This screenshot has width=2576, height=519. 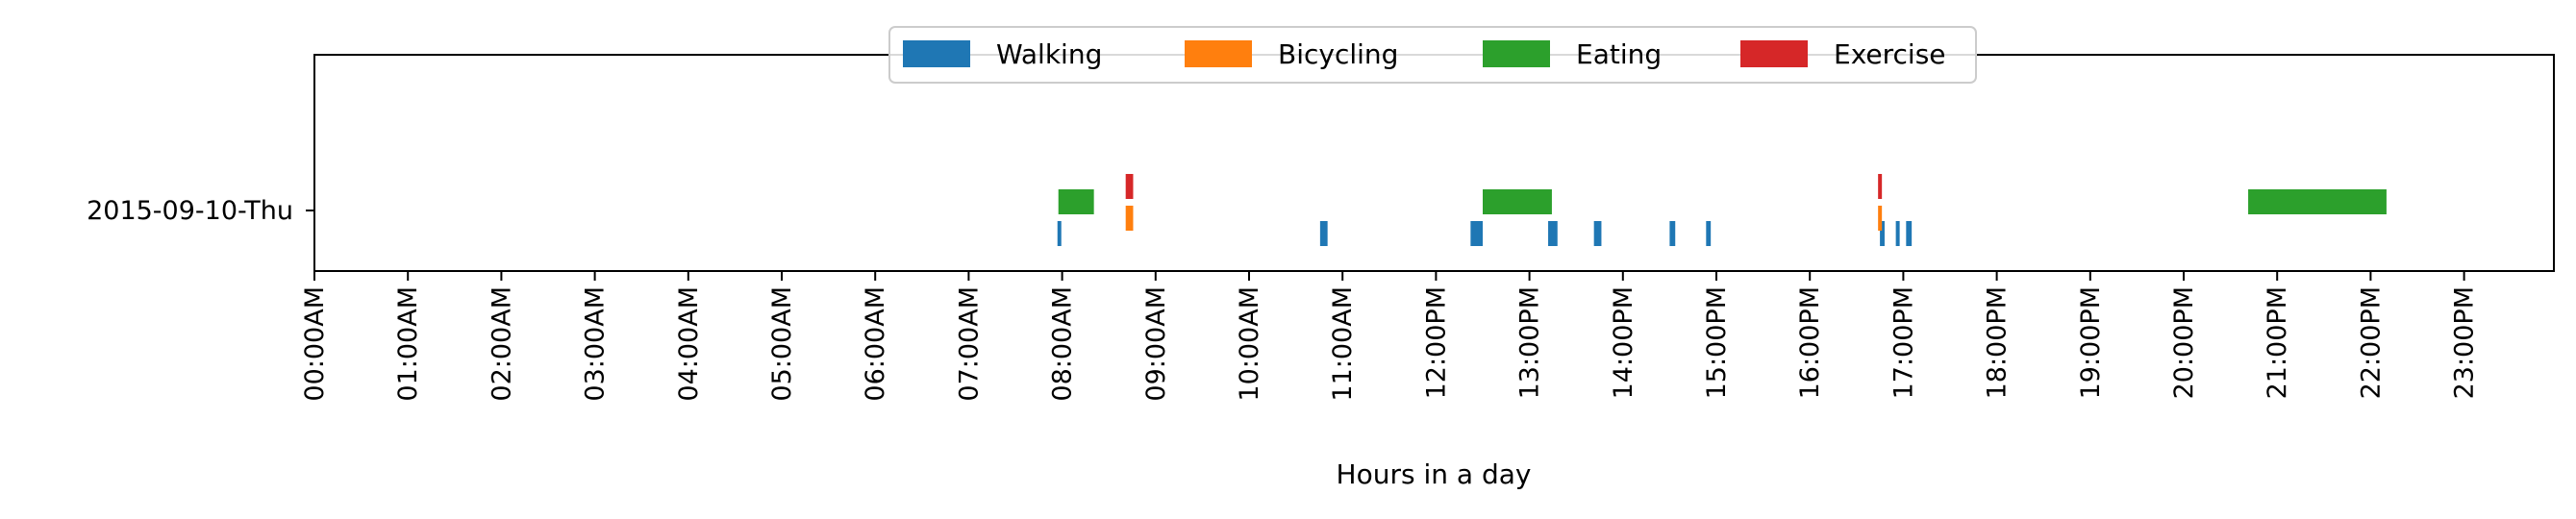 I want to click on x-tick-label: 22:00PM, so click(x=2371, y=342).